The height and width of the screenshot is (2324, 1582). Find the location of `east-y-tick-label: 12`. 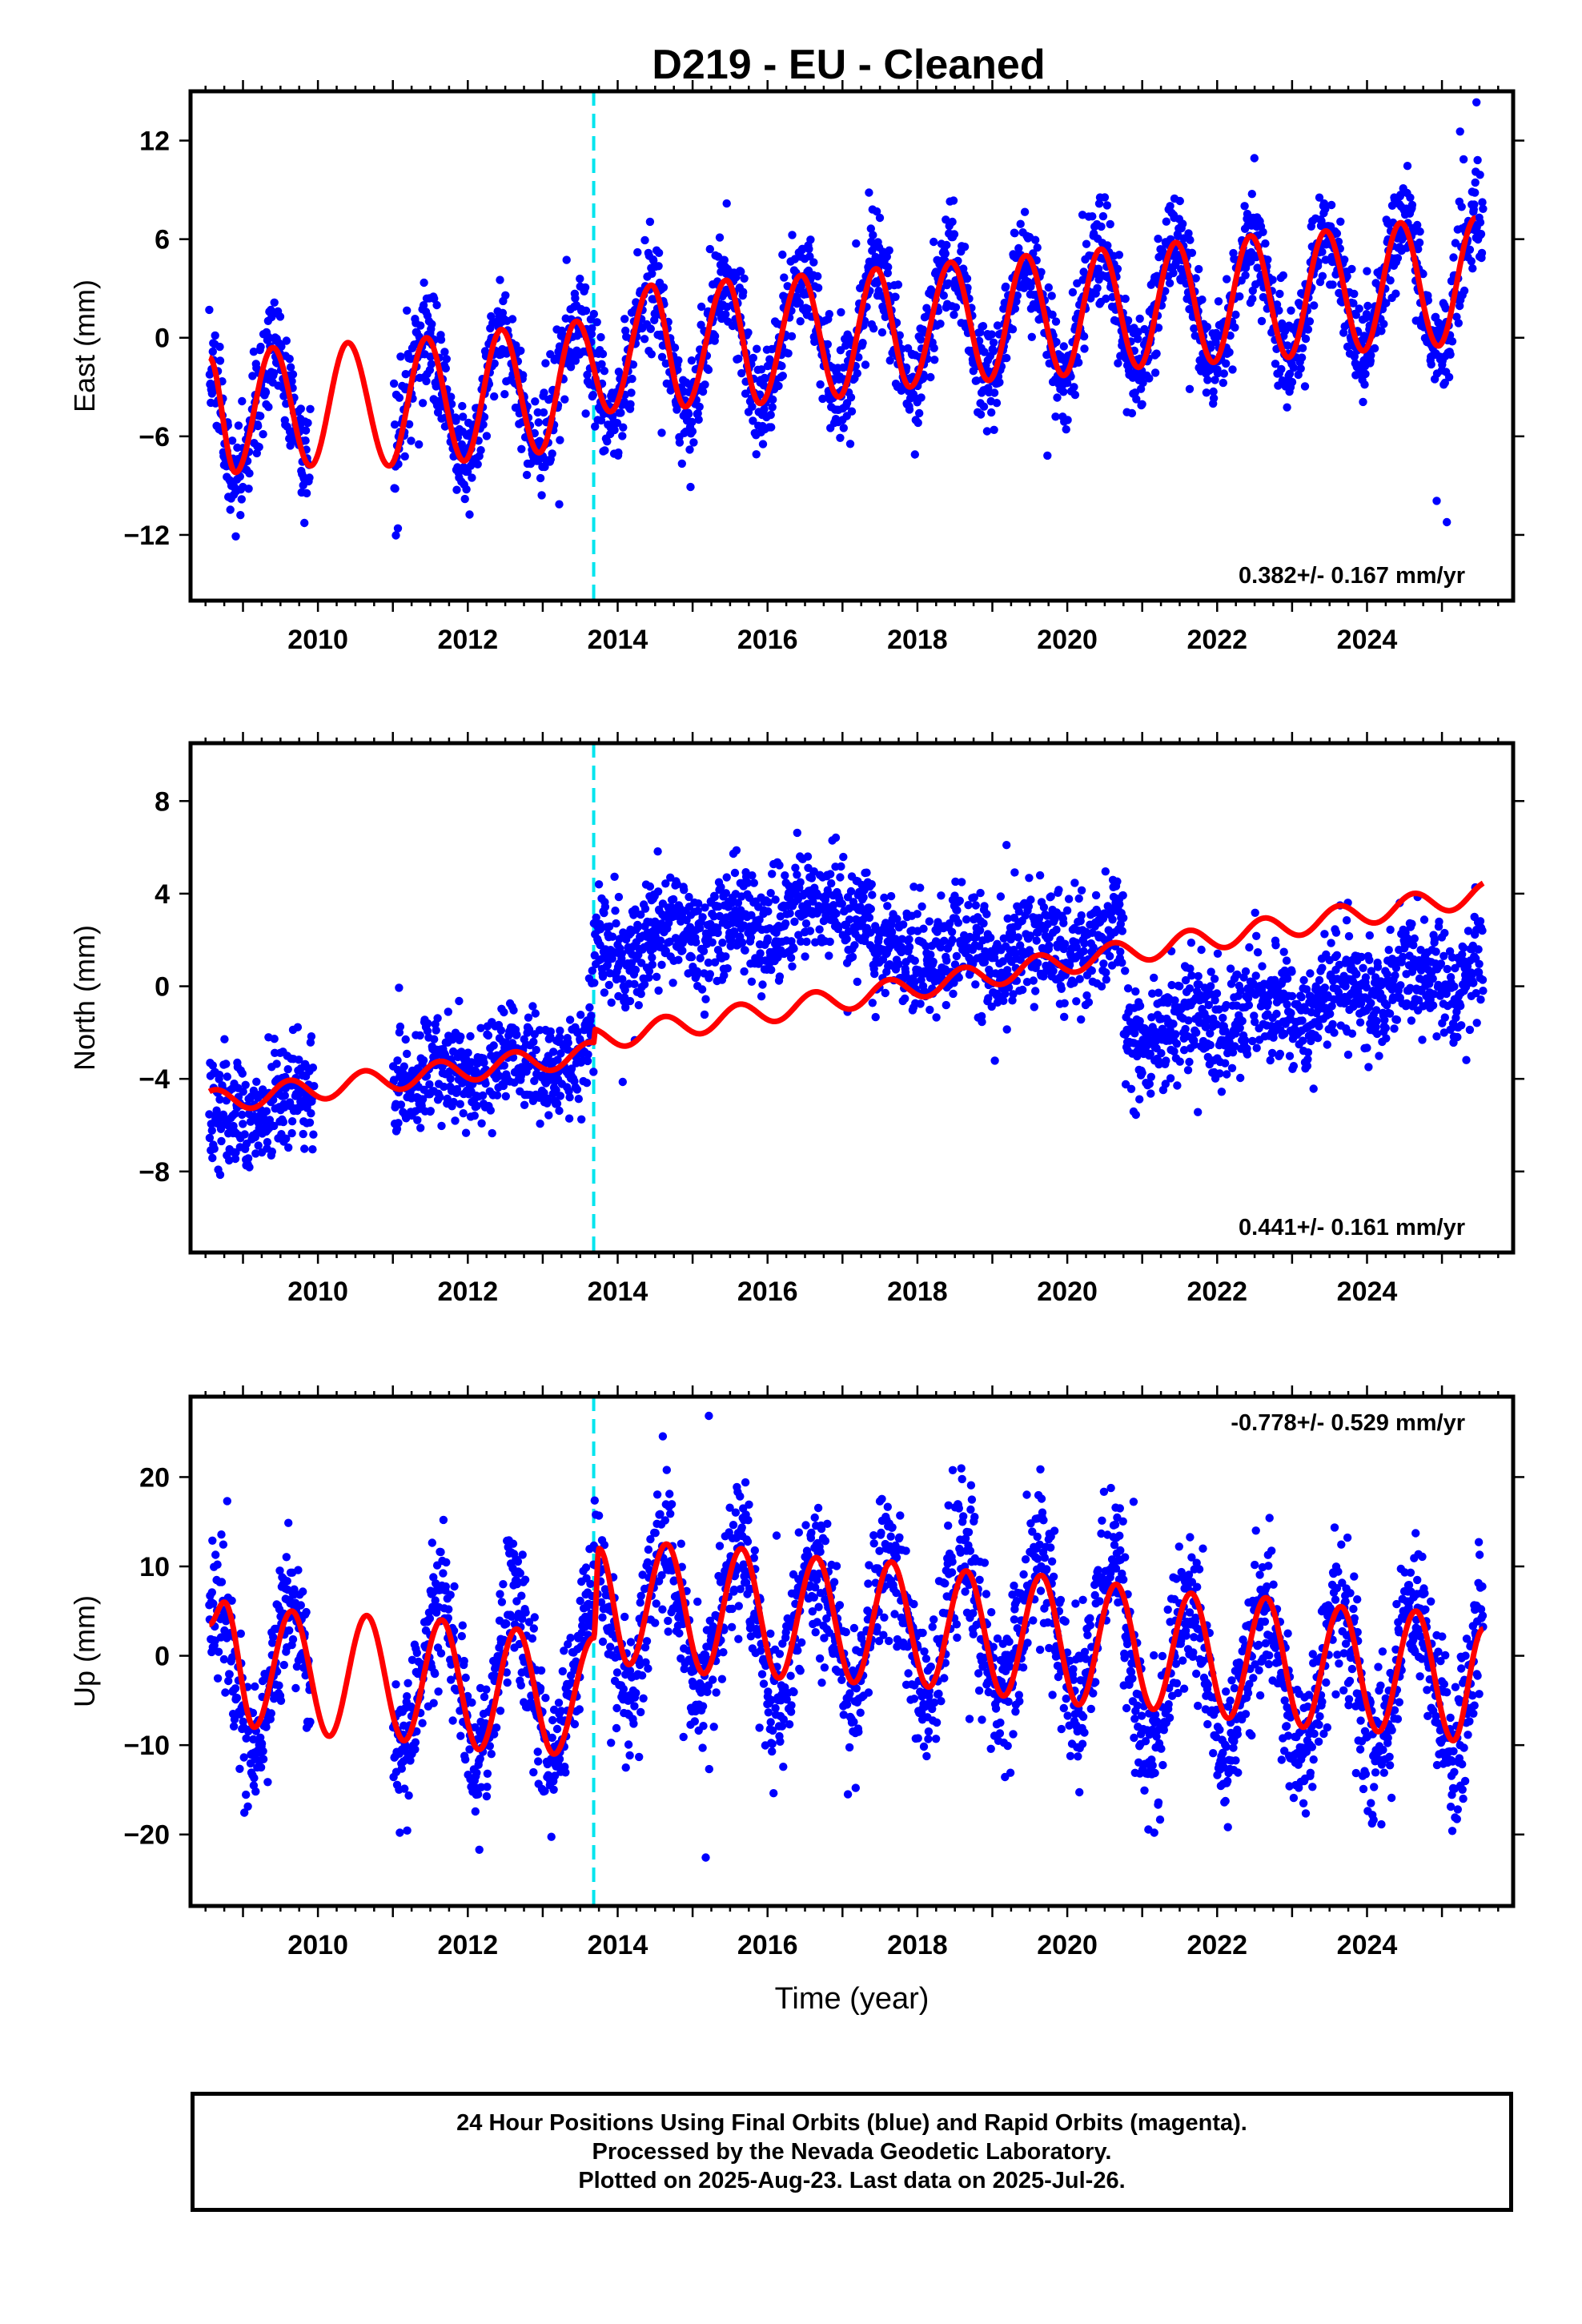

east-y-tick-label: 12 is located at coordinates (154, 142).